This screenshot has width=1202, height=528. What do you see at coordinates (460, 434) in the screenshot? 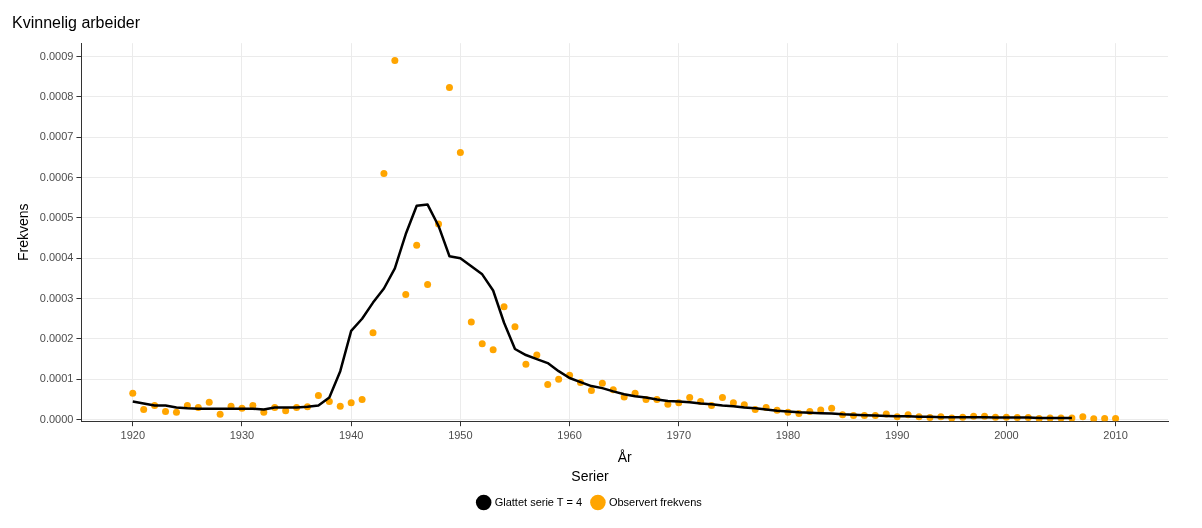
I see `x-tick-label: 1950` at bounding box center [460, 434].